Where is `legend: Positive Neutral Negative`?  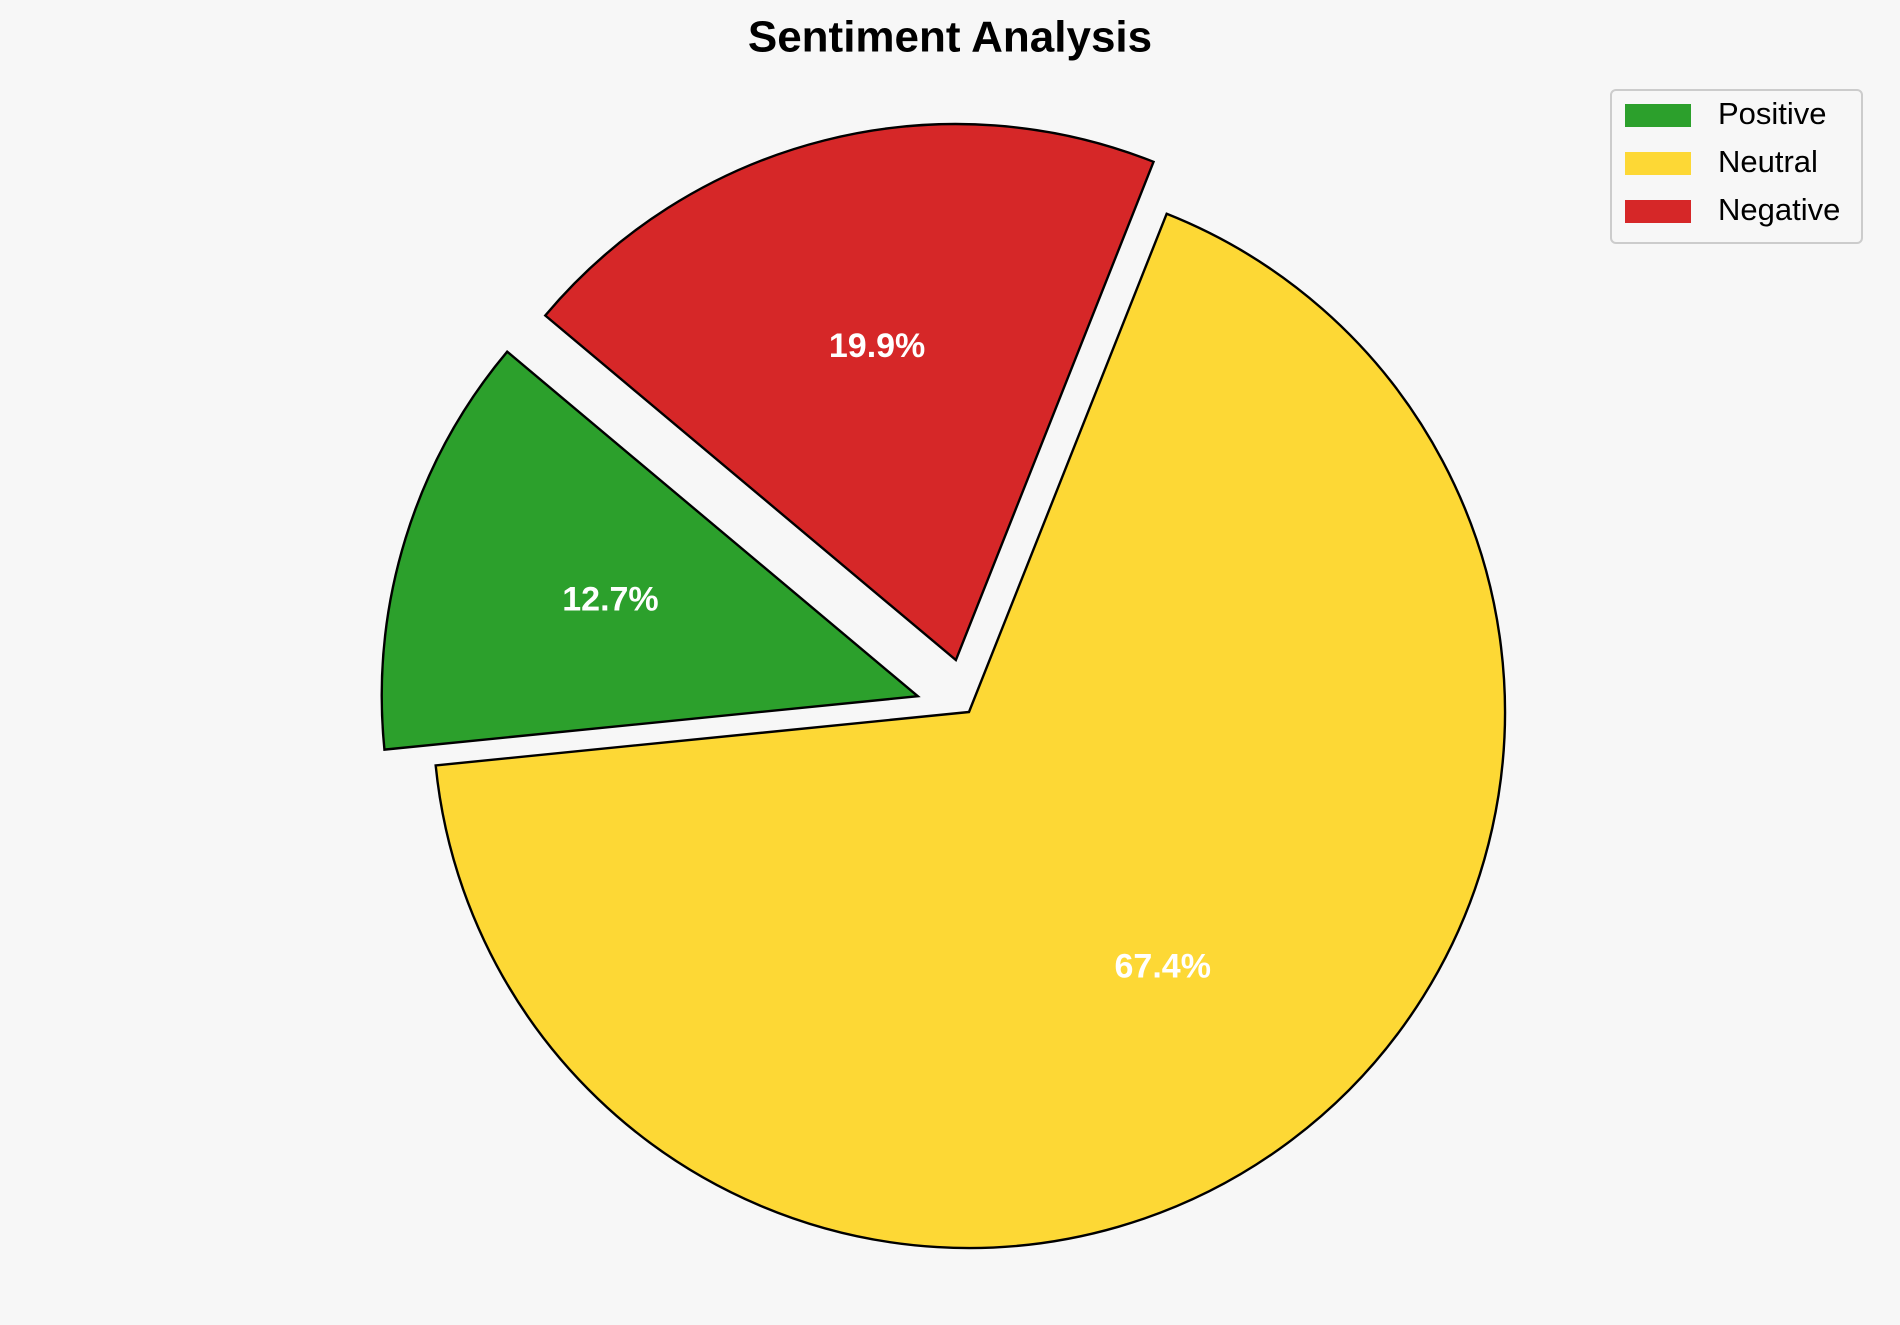 legend: Positive Neutral Negative is located at coordinates (1736, 166).